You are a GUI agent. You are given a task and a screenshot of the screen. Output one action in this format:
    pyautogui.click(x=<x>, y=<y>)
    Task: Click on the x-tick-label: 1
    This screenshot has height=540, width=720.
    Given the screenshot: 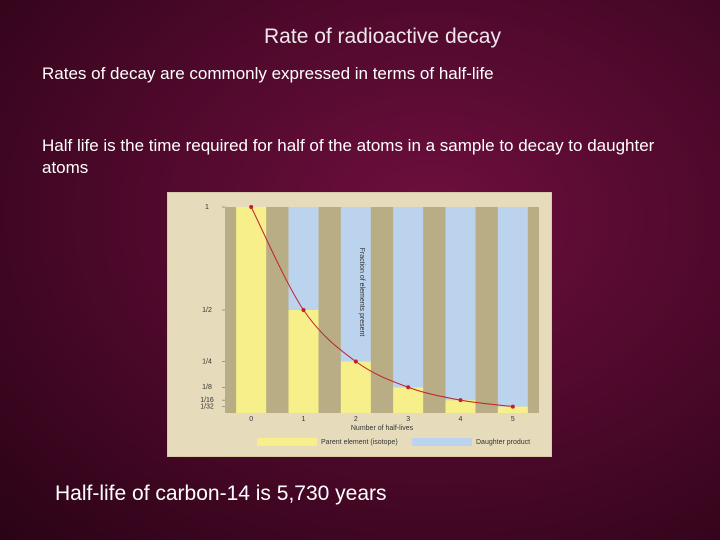 What is the action you would take?
    pyautogui.click(x=304, y=419)
    